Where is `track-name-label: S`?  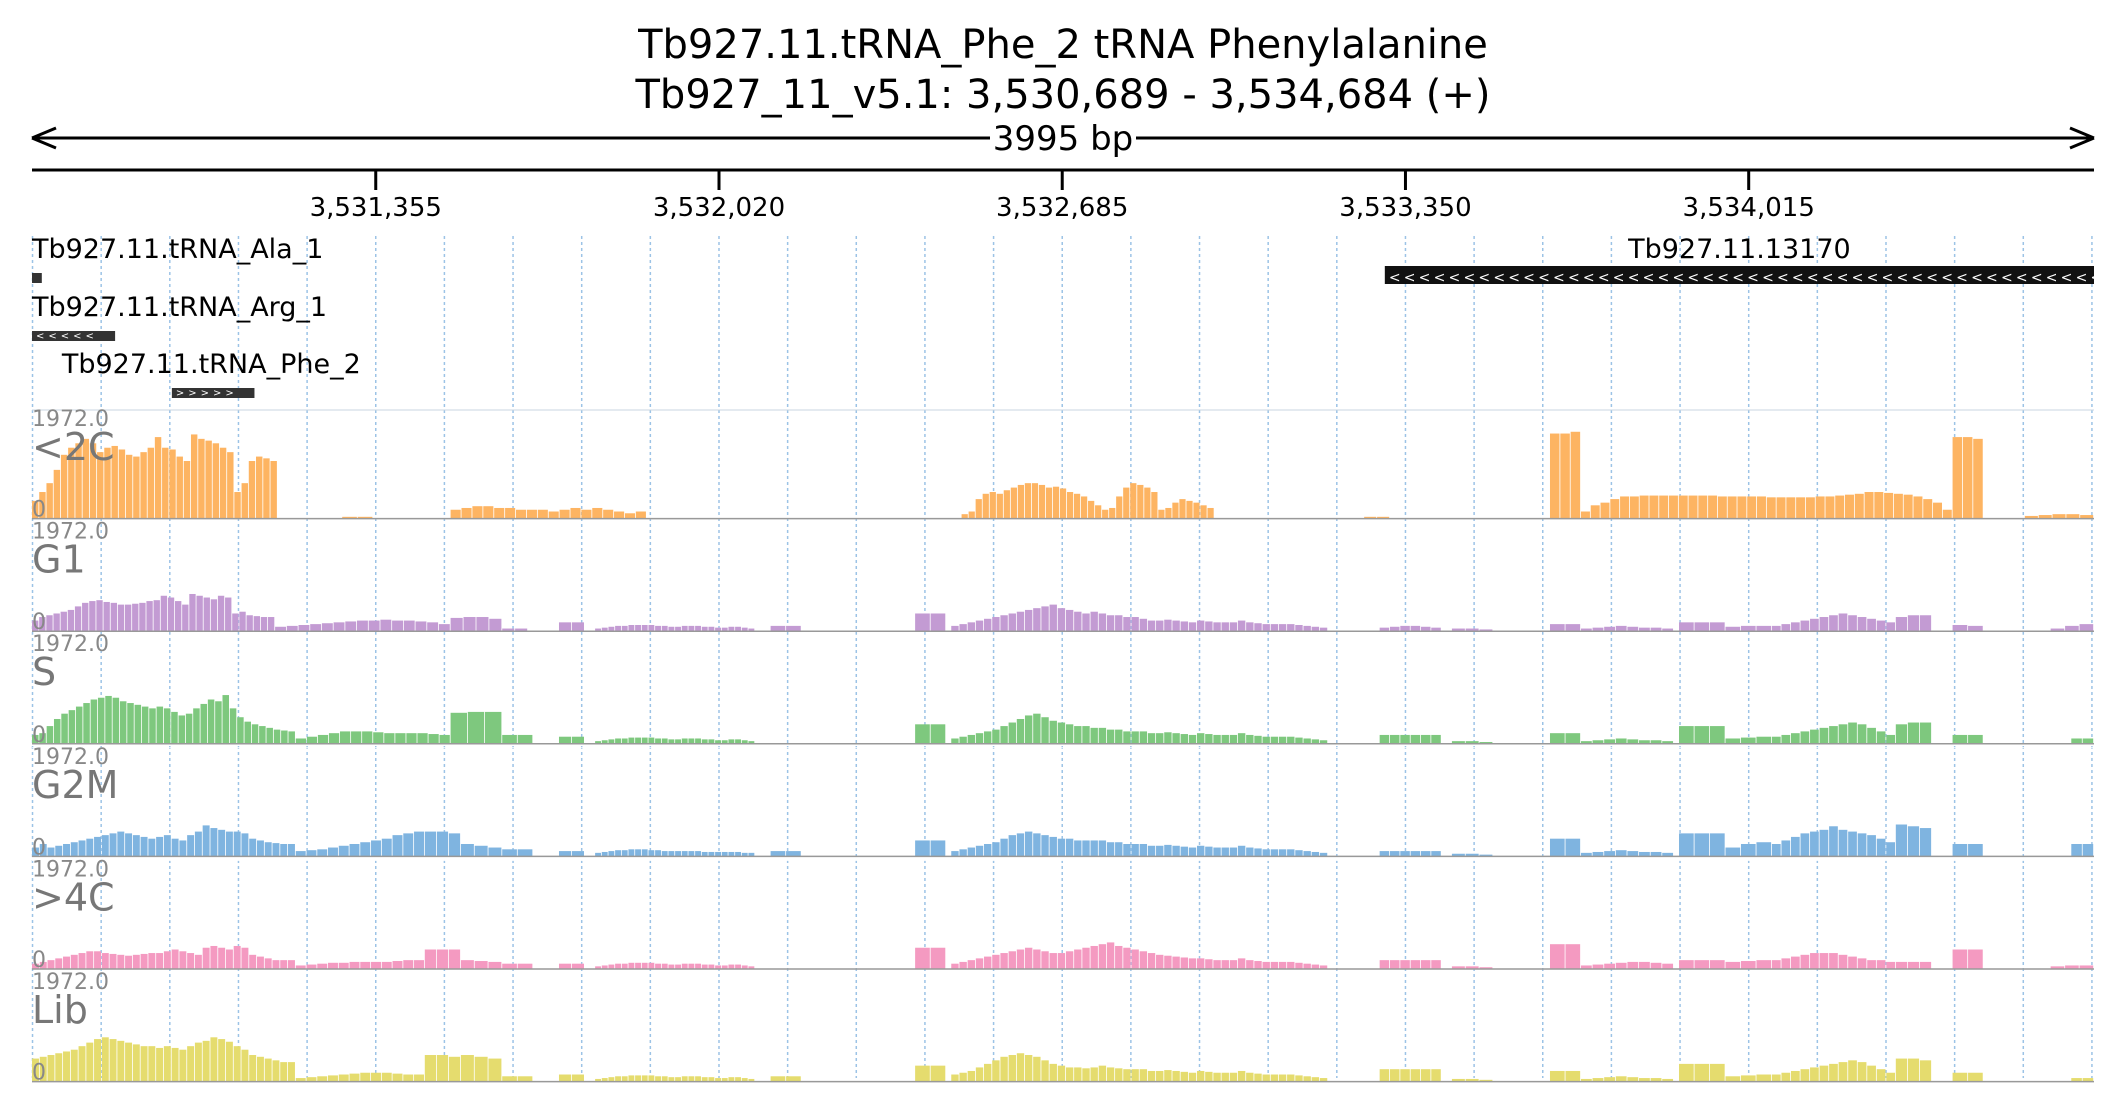
track-name-label: S is located at coordinates (44, 672).